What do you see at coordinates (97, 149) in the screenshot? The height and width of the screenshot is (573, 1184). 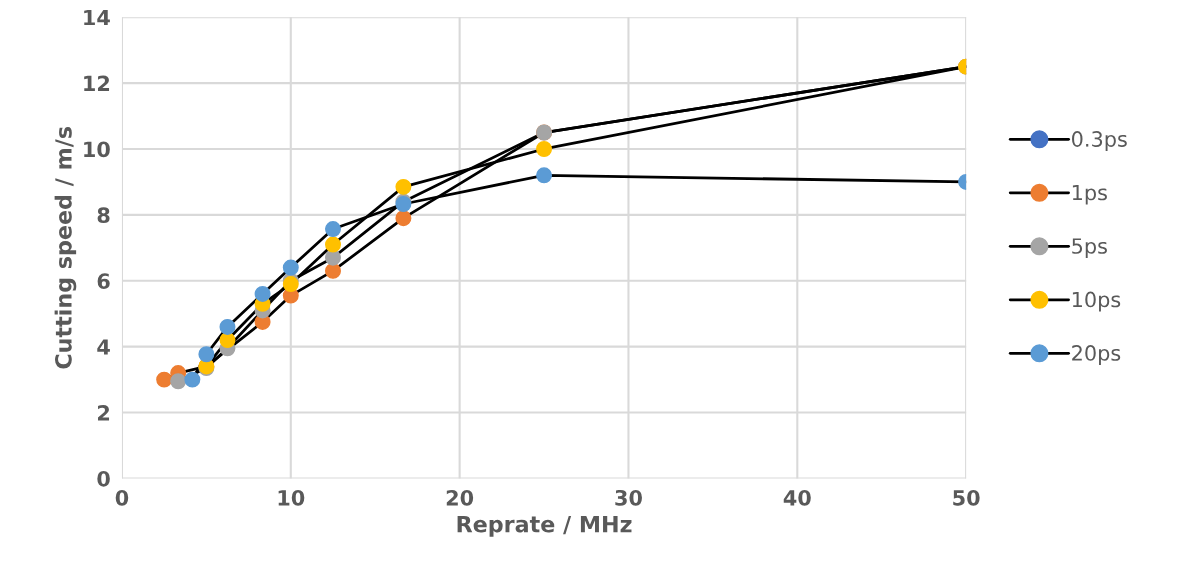 I see `y-tick-label: 10` at bounding box center [97, 149].